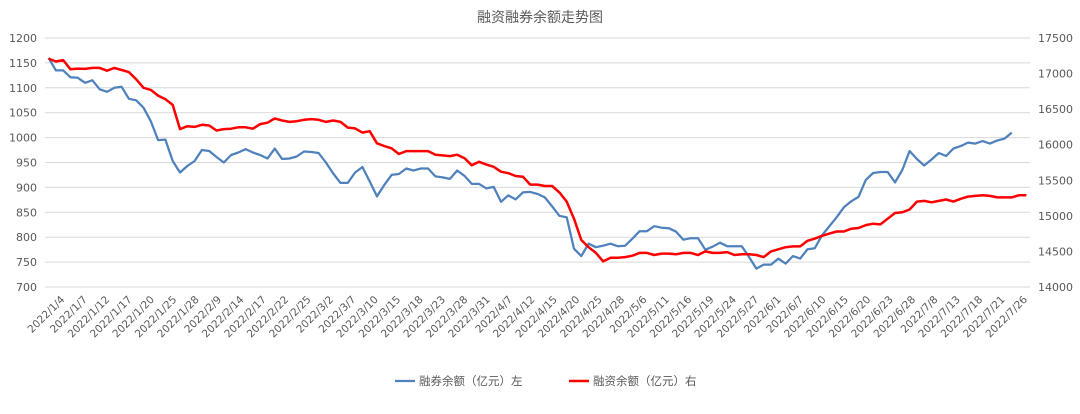  What do you see at coordinates (645, 381) in the screenshot?
I see `legend-label: 融资余额（亿元）右` at bounding box center [645, 381].